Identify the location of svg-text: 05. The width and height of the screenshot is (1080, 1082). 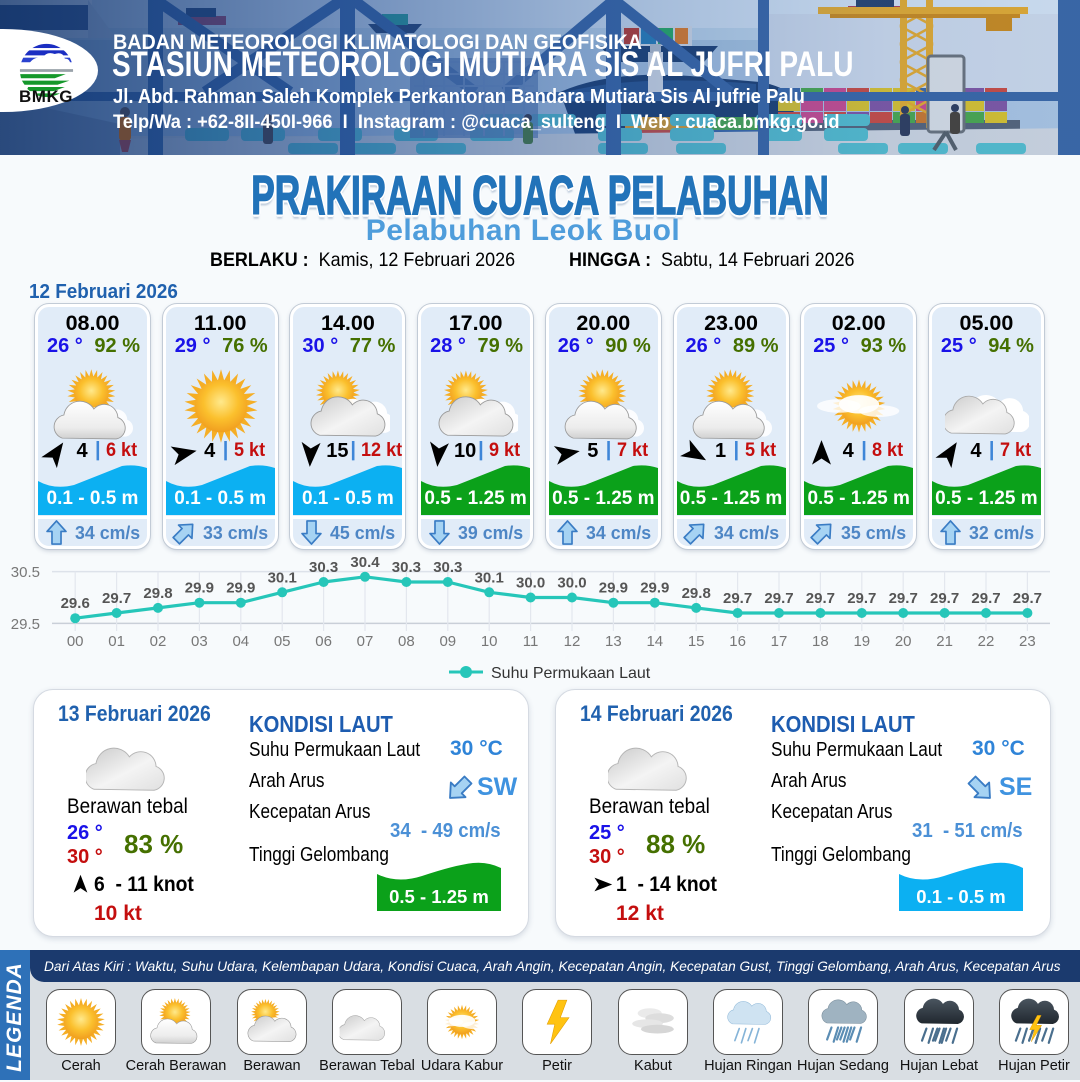
(282, 641).